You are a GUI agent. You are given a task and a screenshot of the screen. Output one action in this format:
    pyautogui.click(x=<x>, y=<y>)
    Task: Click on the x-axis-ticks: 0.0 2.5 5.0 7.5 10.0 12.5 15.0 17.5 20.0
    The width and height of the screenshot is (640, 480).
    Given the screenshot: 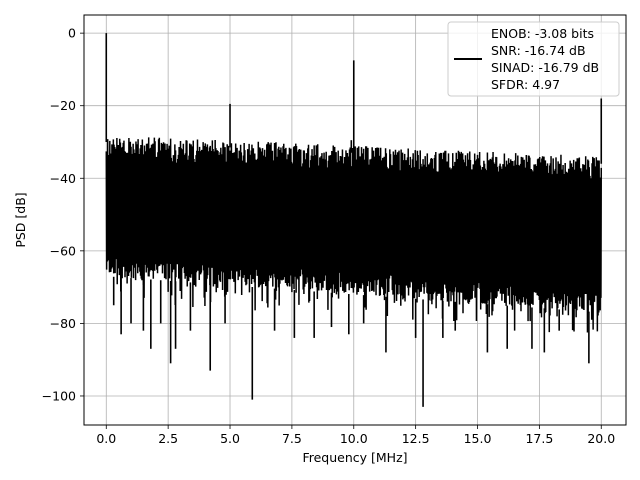 What is the action you would take?
    pyautogui.click(x=355, y=435)
    